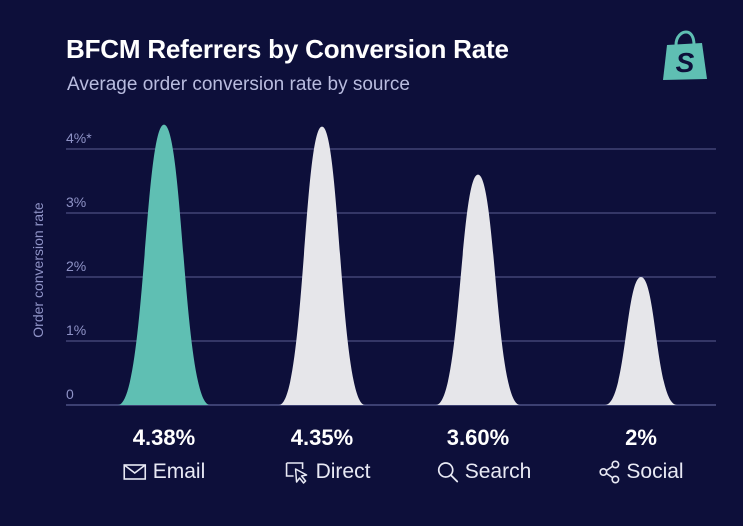 The height and width of the screenshot is (526, 743). What do you see at coordinates (164, 437) in the screenshot?
I see `value-label-email: 4.38%` at bounding box center [164, 437].